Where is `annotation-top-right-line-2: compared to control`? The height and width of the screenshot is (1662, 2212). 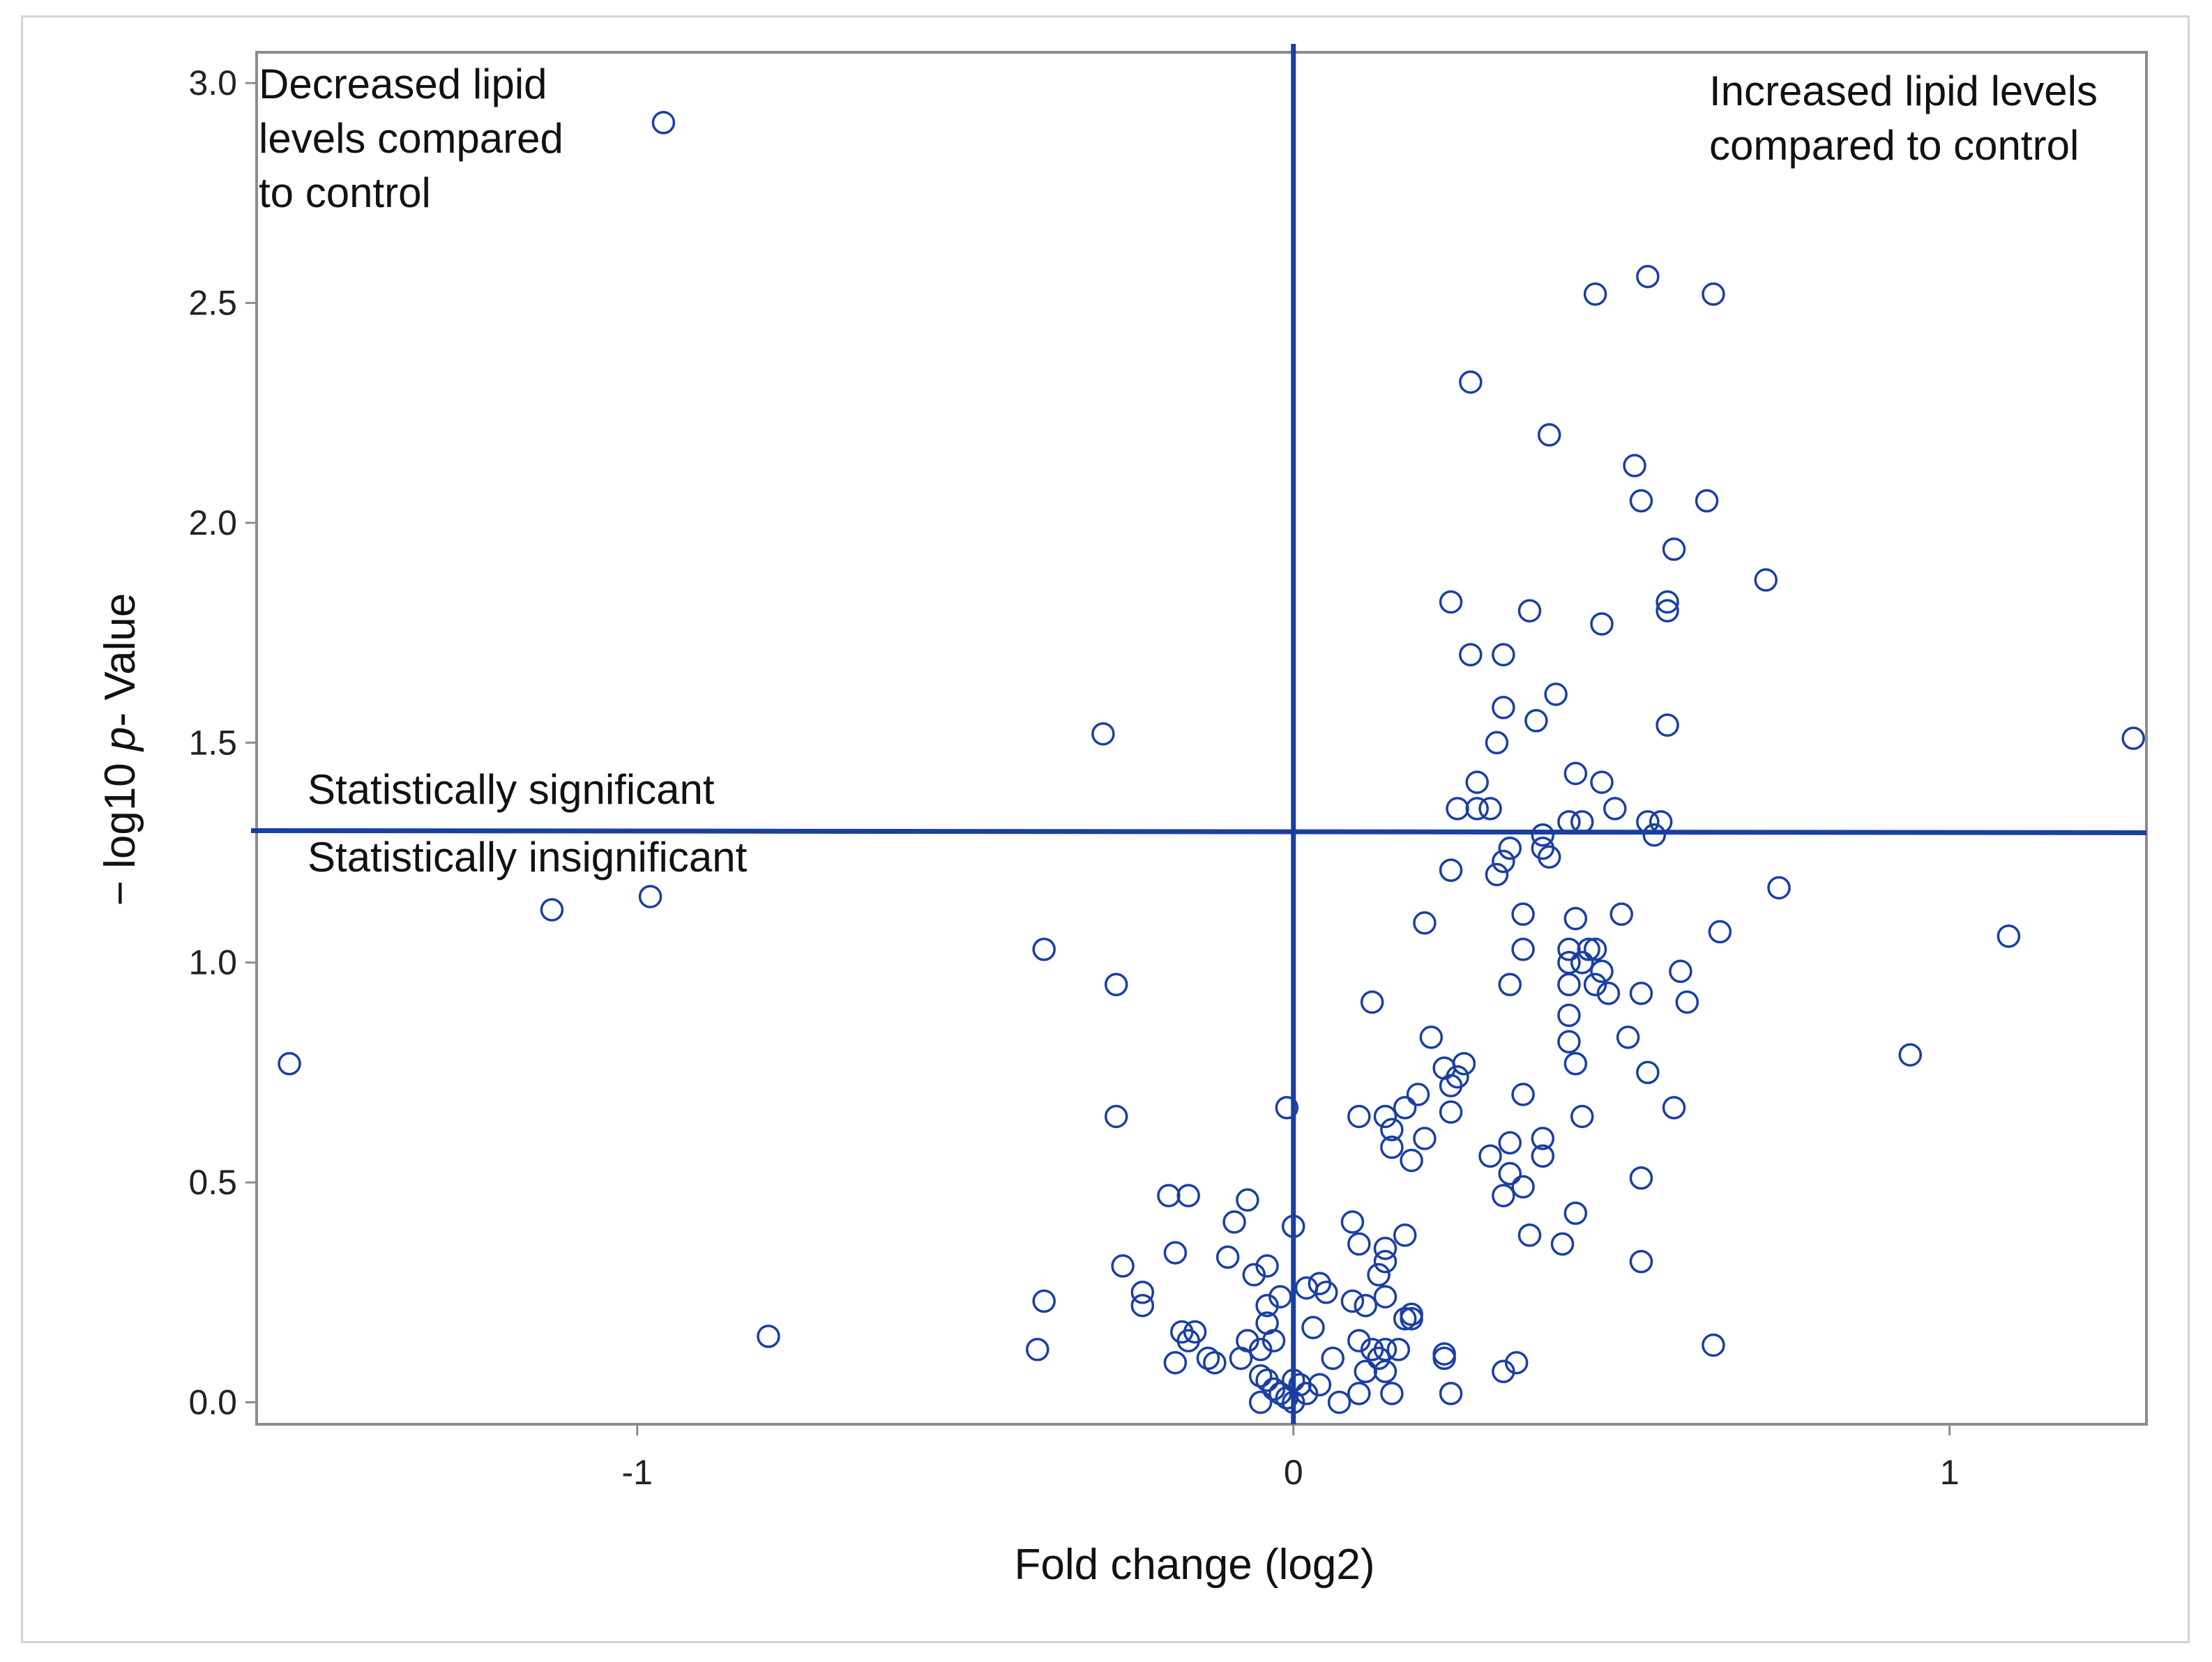
annotation-top-right-line-2: compared to control is located at coordinates (1894, 145).